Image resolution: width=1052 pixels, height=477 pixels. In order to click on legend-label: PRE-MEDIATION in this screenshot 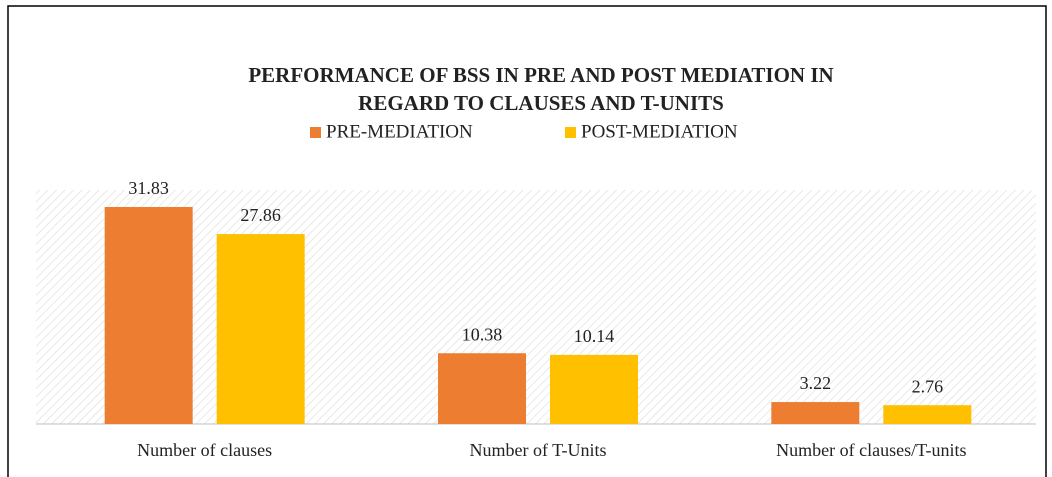, I will do `click(399, 131)`.